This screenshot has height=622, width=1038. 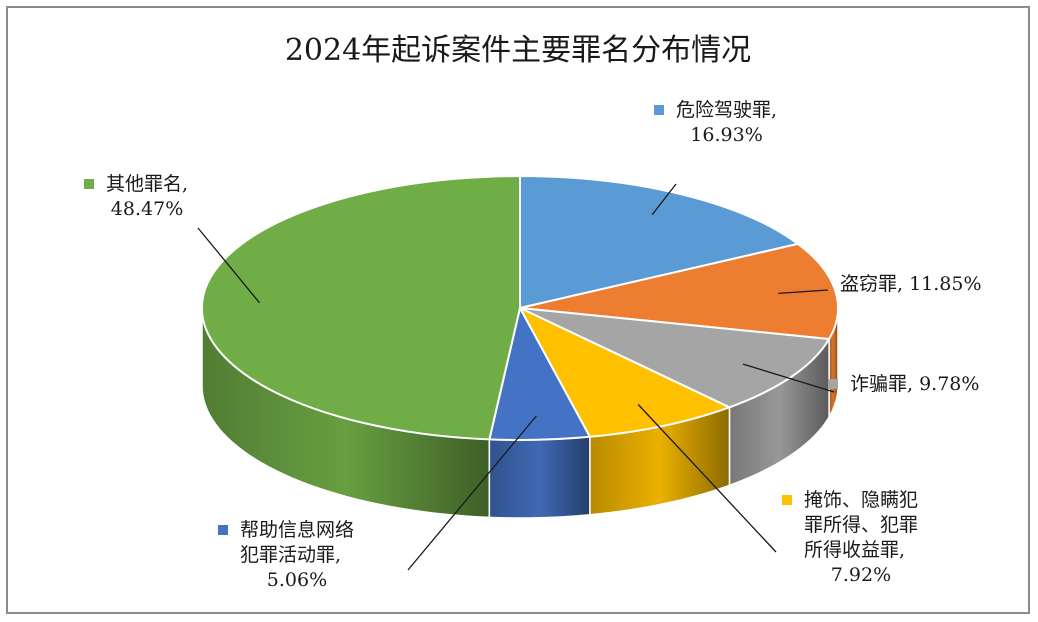 What do you see at coordinates (147, 184) in the screenshot?
I see `slice-label-line: 其他罪名,` at bounding box center [147, 184].